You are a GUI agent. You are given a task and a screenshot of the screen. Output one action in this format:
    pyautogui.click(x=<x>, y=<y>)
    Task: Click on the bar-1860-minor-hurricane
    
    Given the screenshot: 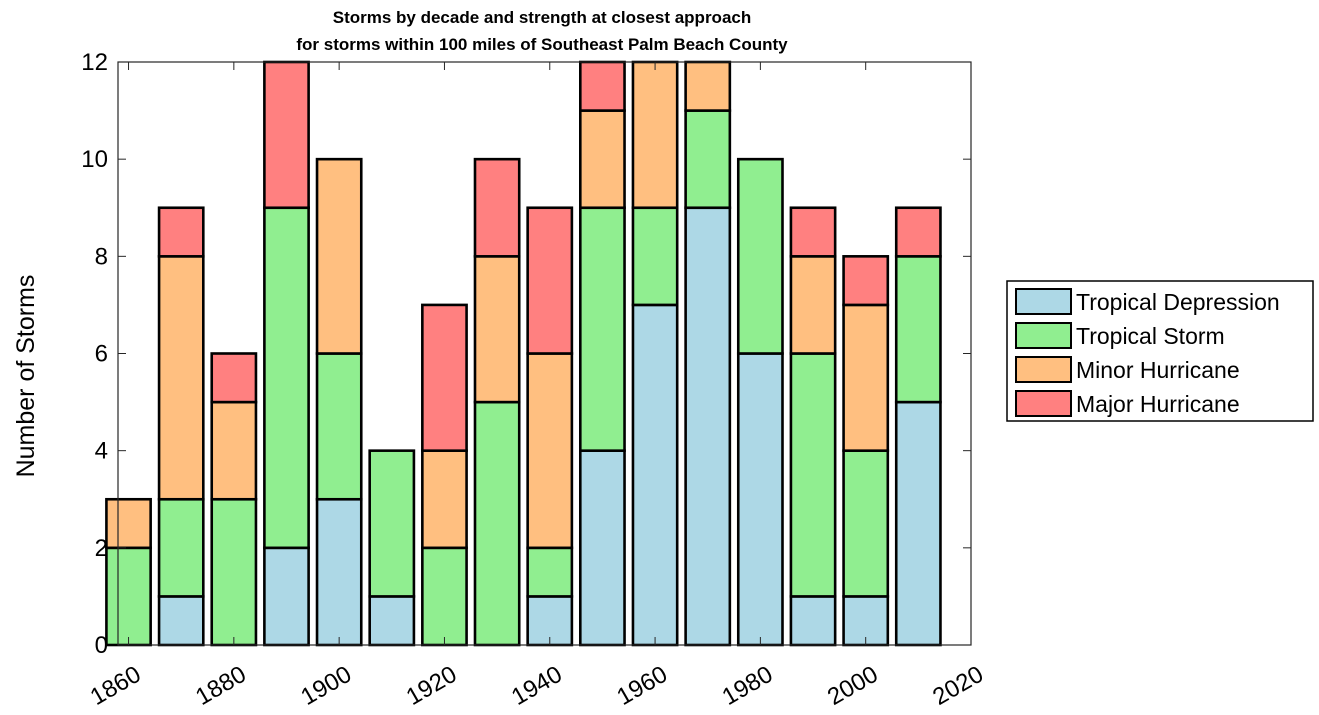 What is the action you would take?
    pyautogui.click(x=128, y=523)
    